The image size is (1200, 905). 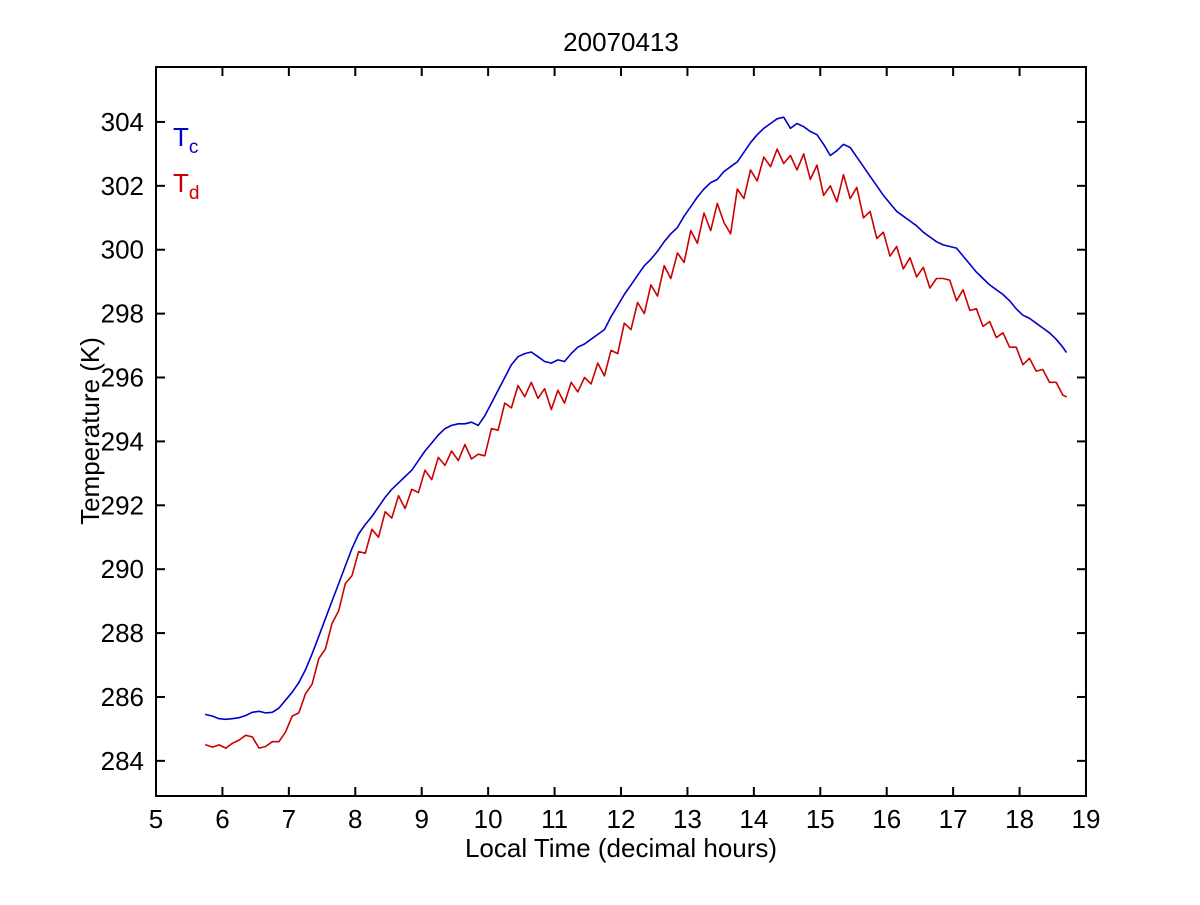 What do you see at coordinates (122, 441) in the screenshot?
I see `y-tick-label: 294` at bounding box center [122, 441].